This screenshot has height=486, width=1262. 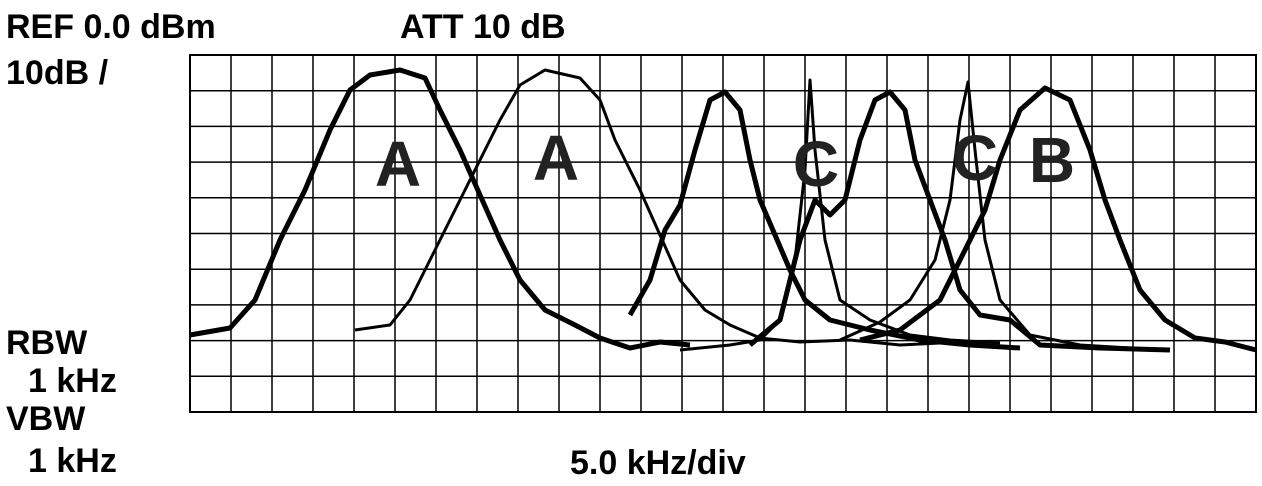 What do you see at coordinates (72, 381) in the screenshot?
I see `rbw-value: 1 kHz` at bounding box center [72, 381].